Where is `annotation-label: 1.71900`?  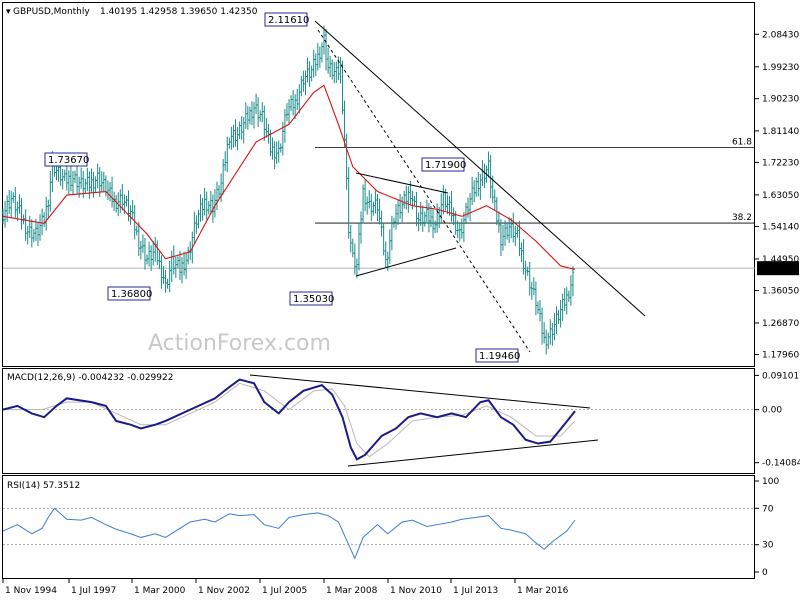
annotation-label: 1.71900 is located at coordinates (445, 165).